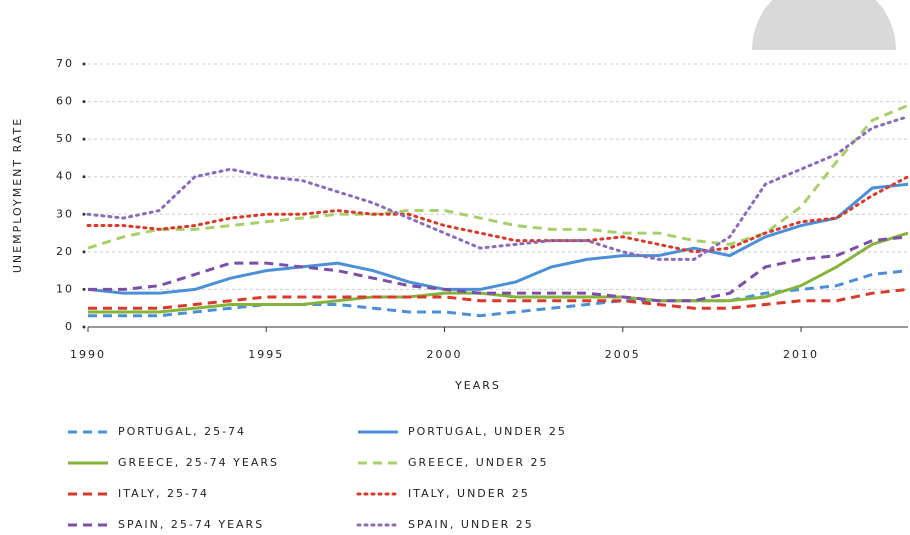 Image resolution: width=910 pixels, height=535 pixels. Describe the element at coordinates (469, 493) in the screenshot. I see `legend-label: ITALY, UNDER 25` at that location.